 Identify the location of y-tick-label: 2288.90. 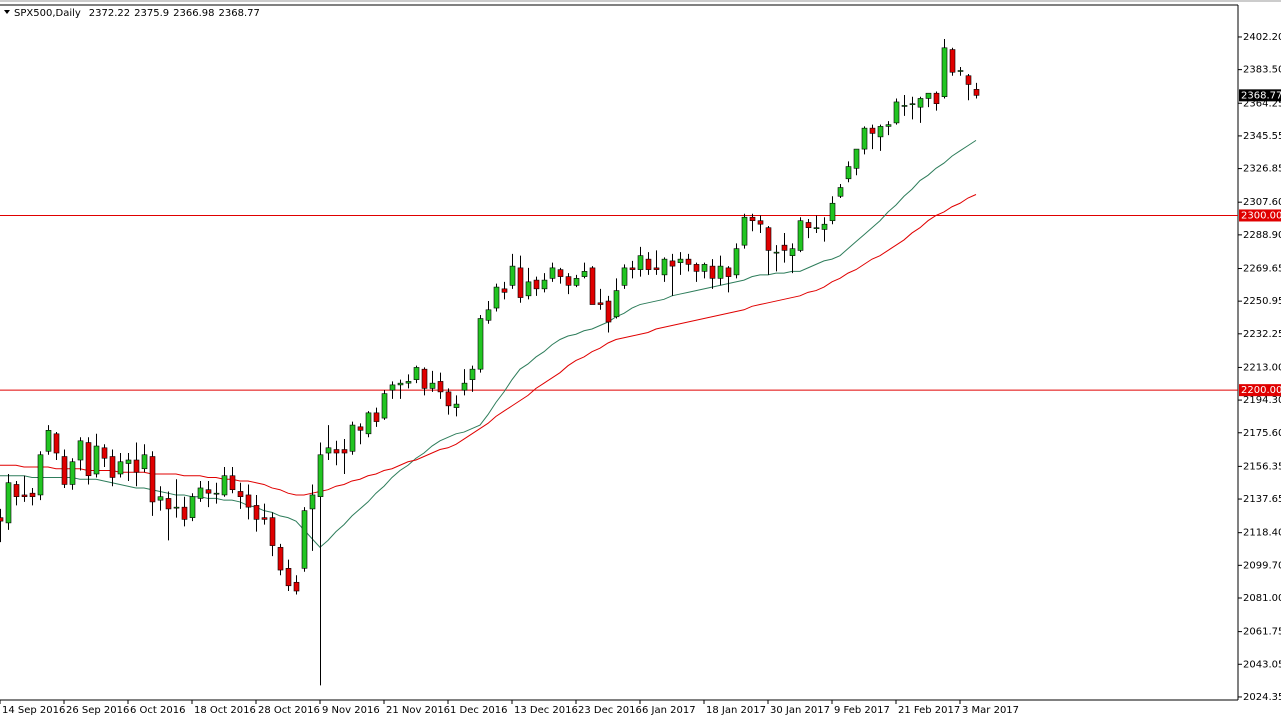
(1262, 235).